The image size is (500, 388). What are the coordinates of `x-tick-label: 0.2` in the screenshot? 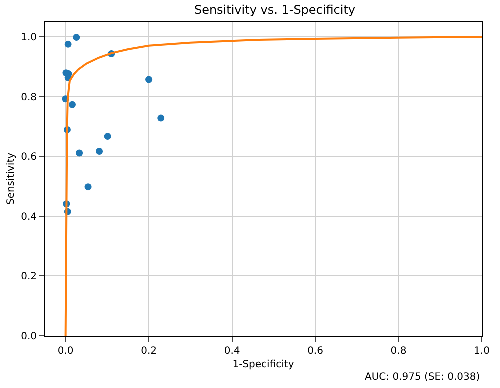 It's located at (149, 351).